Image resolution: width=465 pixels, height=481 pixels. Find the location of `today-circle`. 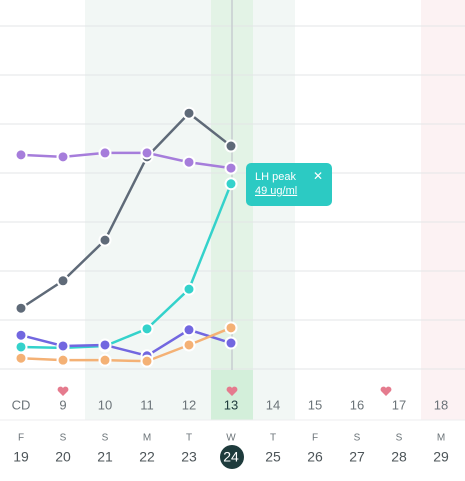

today-circle is located at coordinates (232, 457).